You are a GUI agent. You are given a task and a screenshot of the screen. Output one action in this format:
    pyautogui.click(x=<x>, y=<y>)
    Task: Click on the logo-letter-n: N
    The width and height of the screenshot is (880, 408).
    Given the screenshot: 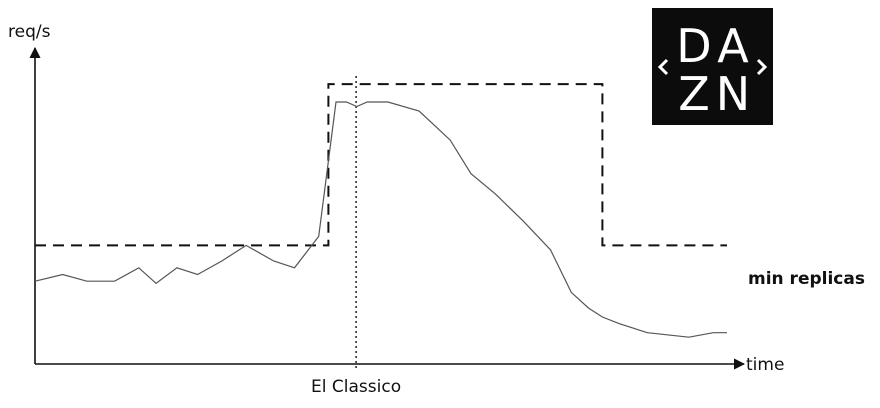 What is the action you would take?
    pyautogui.click(x=733, y=94)
    